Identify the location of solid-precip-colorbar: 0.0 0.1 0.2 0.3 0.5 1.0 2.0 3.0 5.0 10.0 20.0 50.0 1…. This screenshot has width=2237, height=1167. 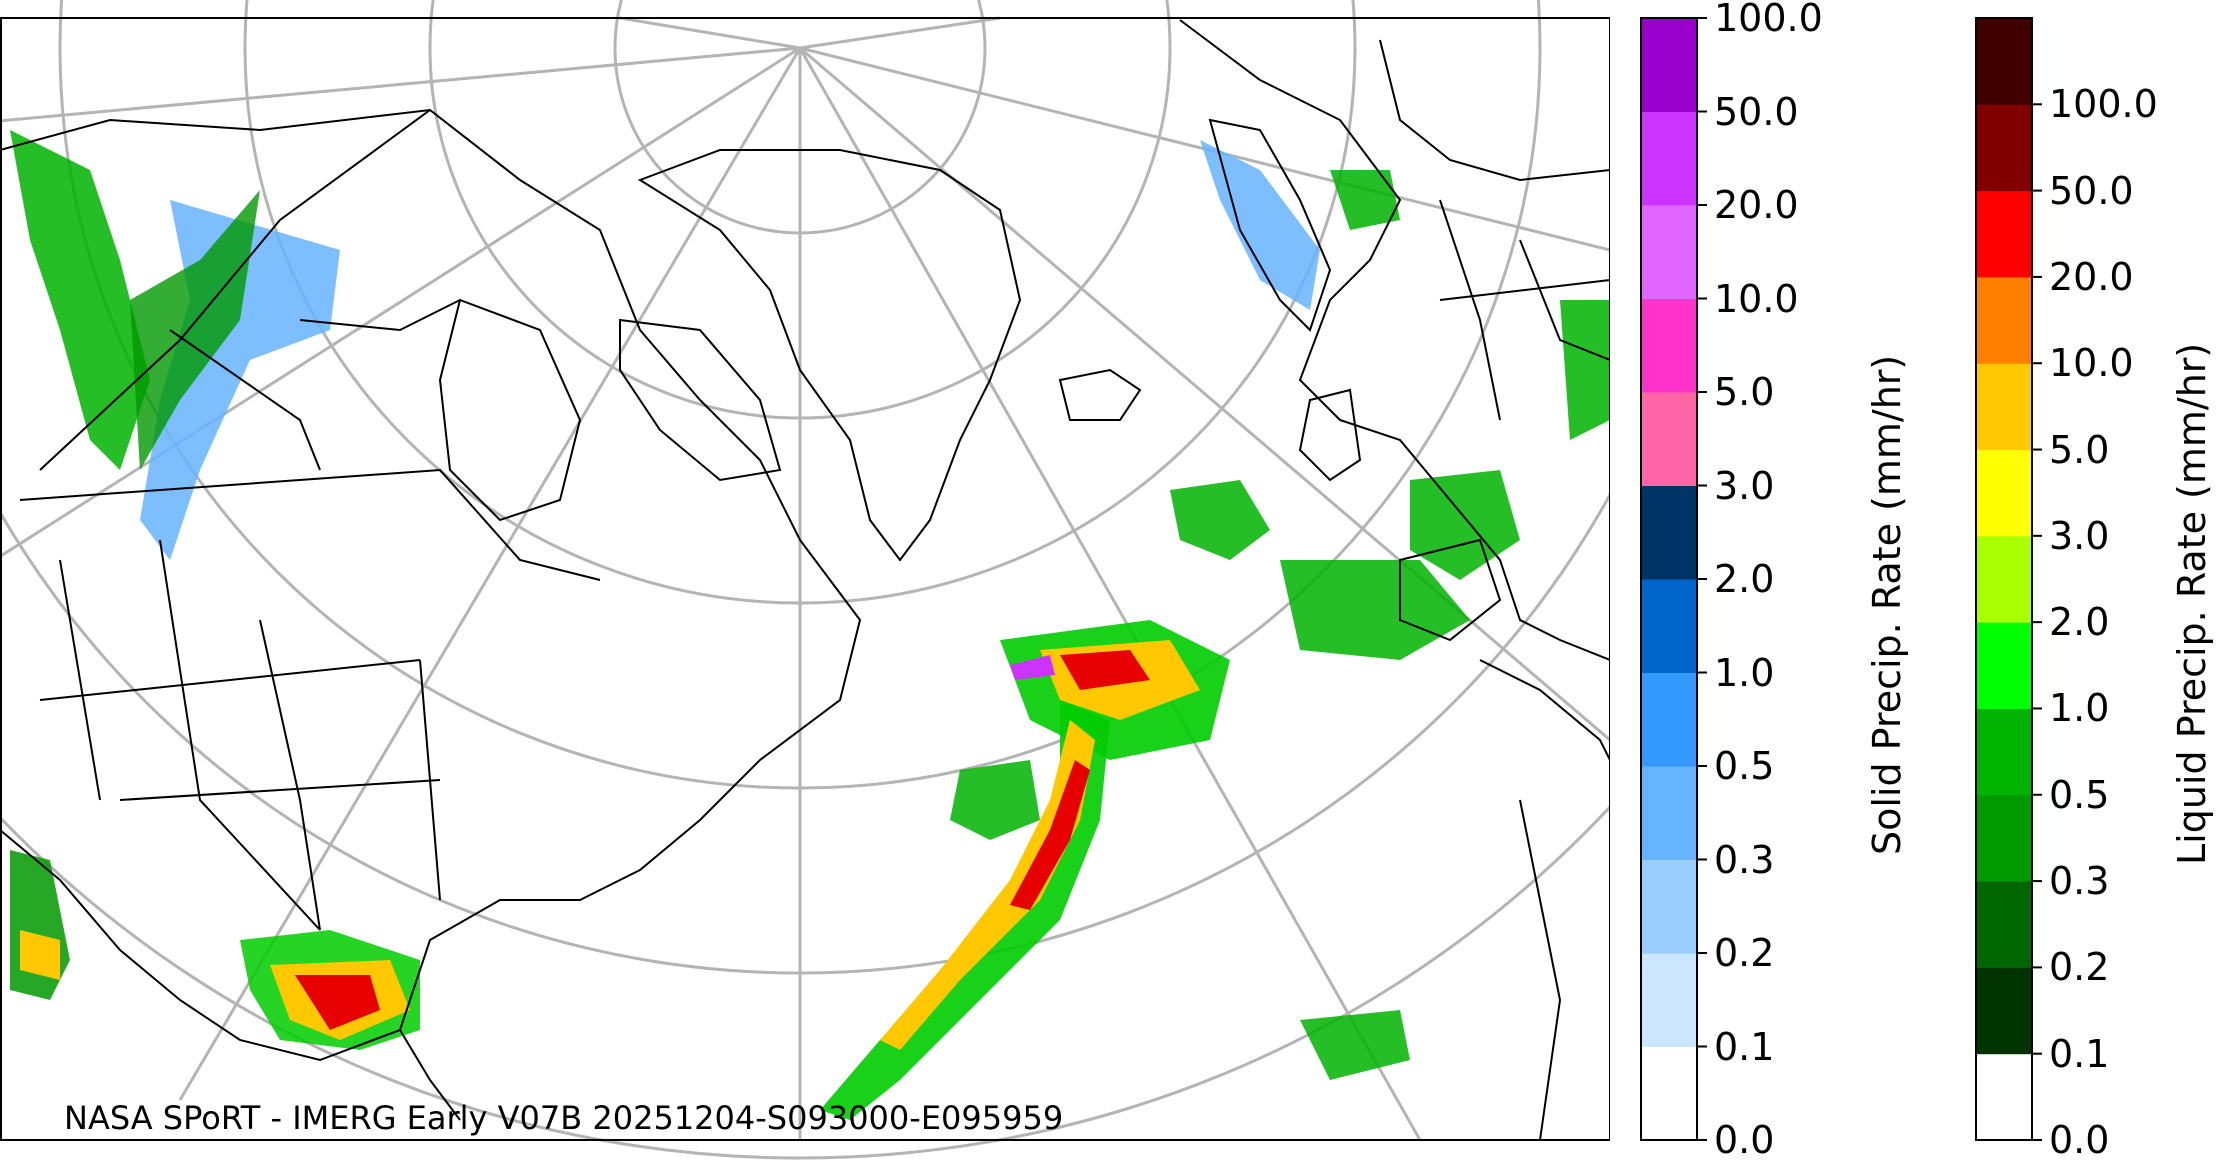
(1795, 583).